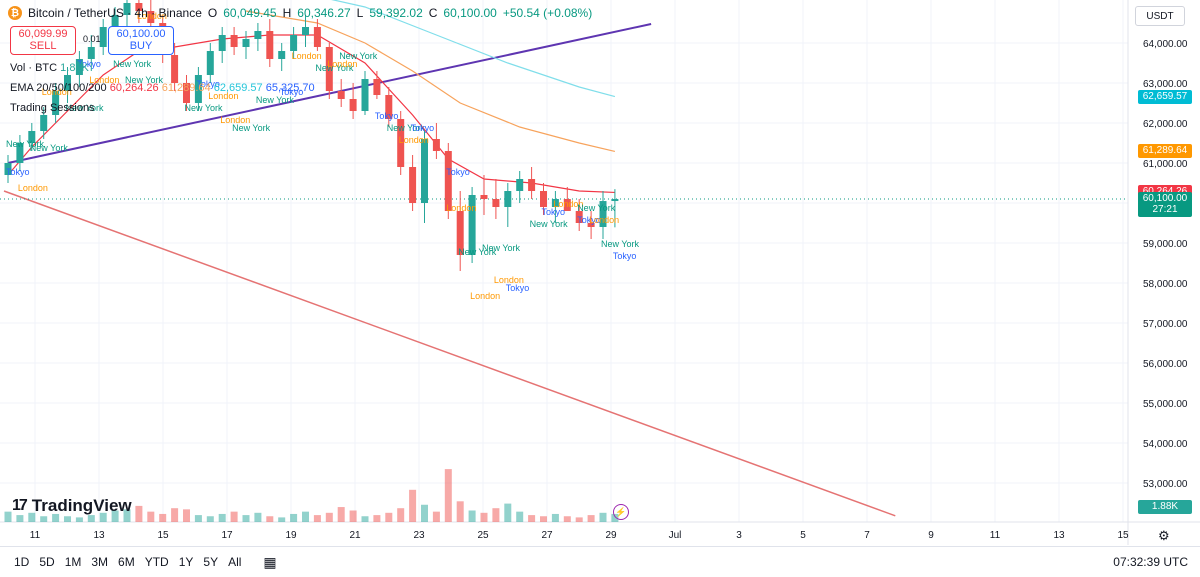 The height and width of the screenshot is (577, 1200). Describe the element at coordinates (1165, 210) in the screenshot. I see `price-tag: 27:21` at that location.